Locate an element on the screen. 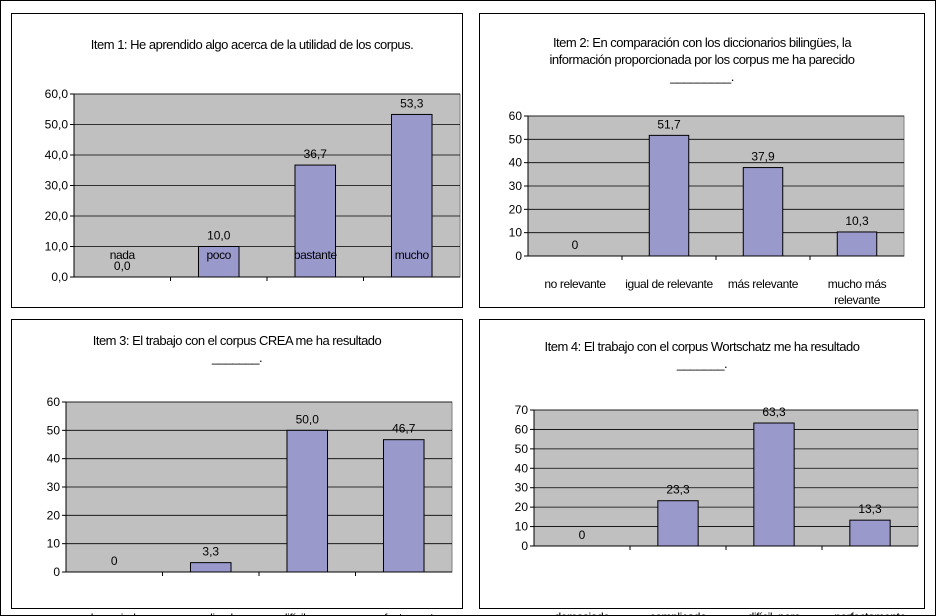  data-label: 36,7 is located at coordinates (316, 154).